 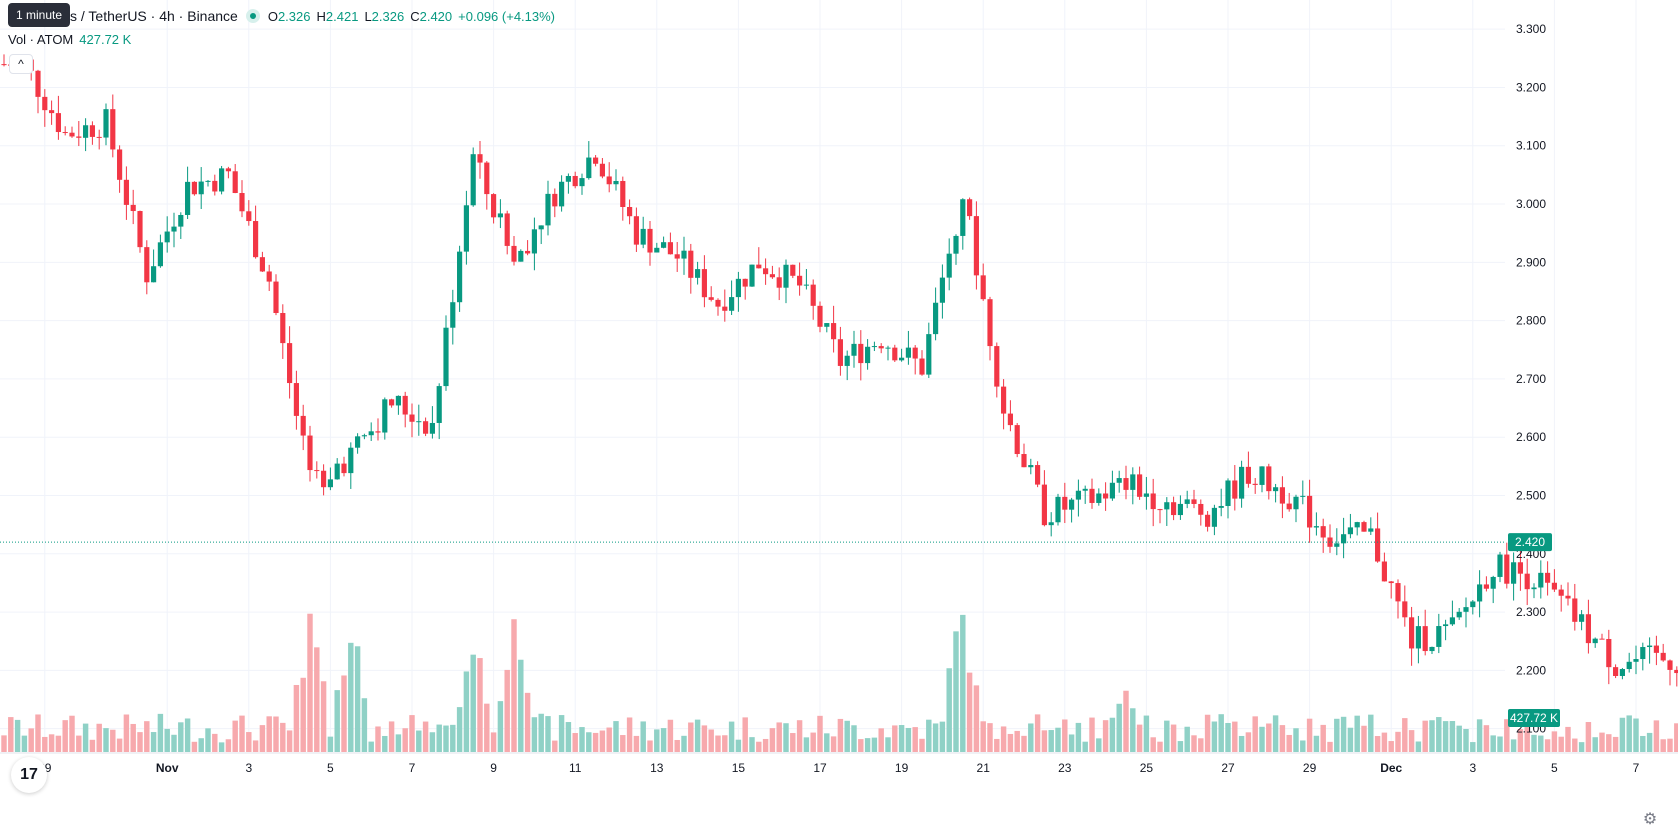 I want to click on price-tick-label: 2.700, so click(x=1531, y=379).